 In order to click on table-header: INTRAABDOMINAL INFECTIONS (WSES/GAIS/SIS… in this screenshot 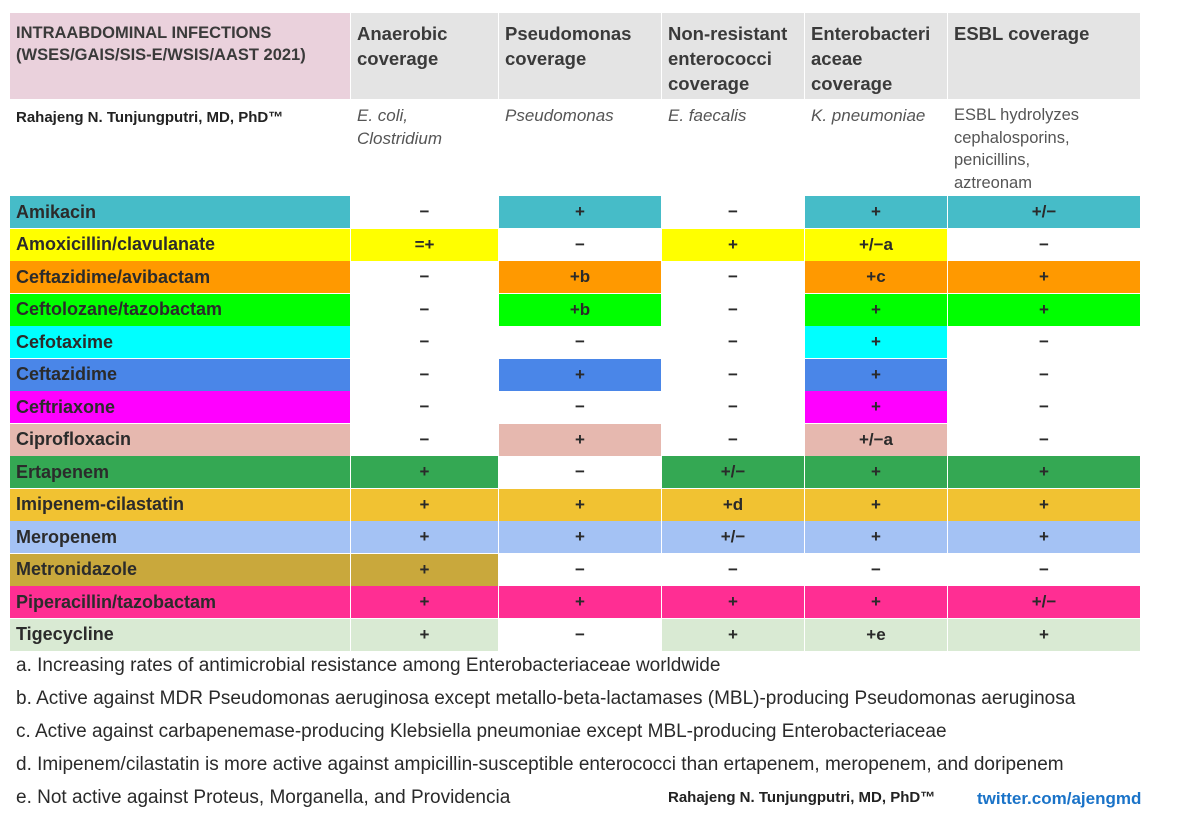, I will do `click(575, 56)`.